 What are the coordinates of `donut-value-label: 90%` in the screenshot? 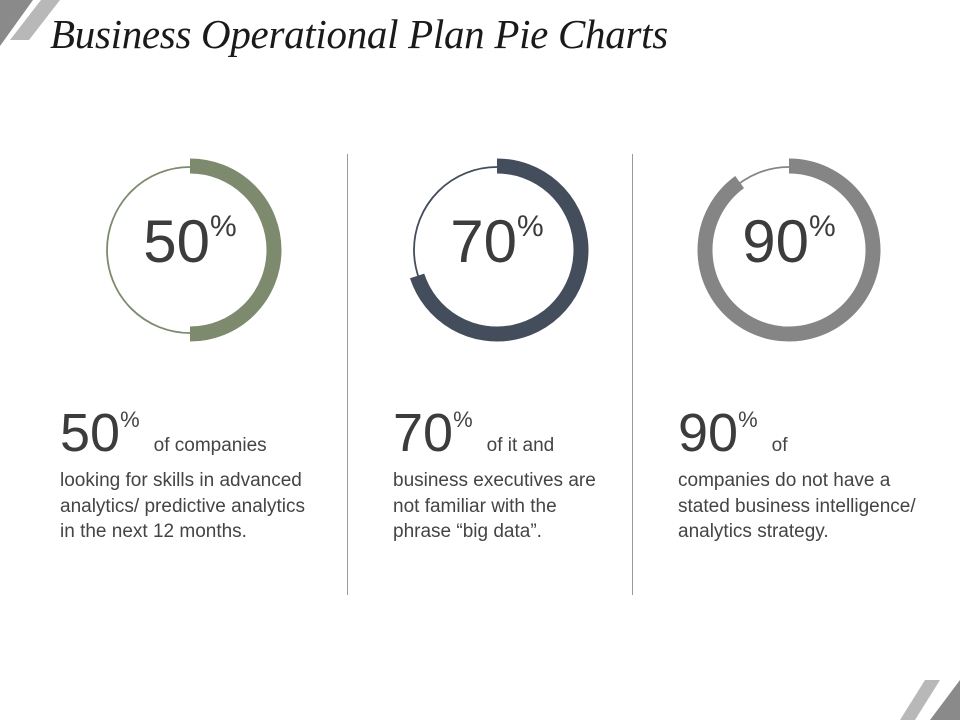 It's located at (789, 242).